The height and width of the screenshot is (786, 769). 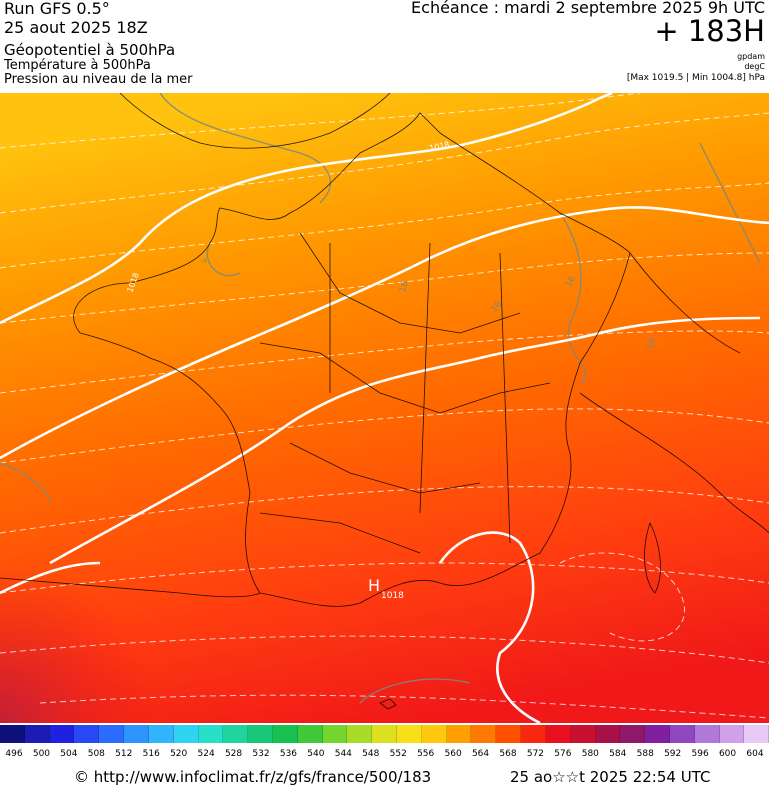 What do you see at coordinates (255, 121) in the screenshot?
I see `uk-coast` at bounding box center [255, 121].